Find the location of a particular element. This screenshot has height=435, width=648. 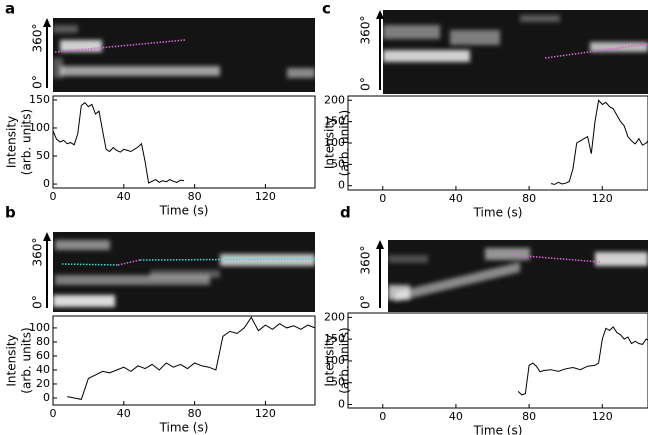

panel-letter: b is located at coordinates (10, 213).